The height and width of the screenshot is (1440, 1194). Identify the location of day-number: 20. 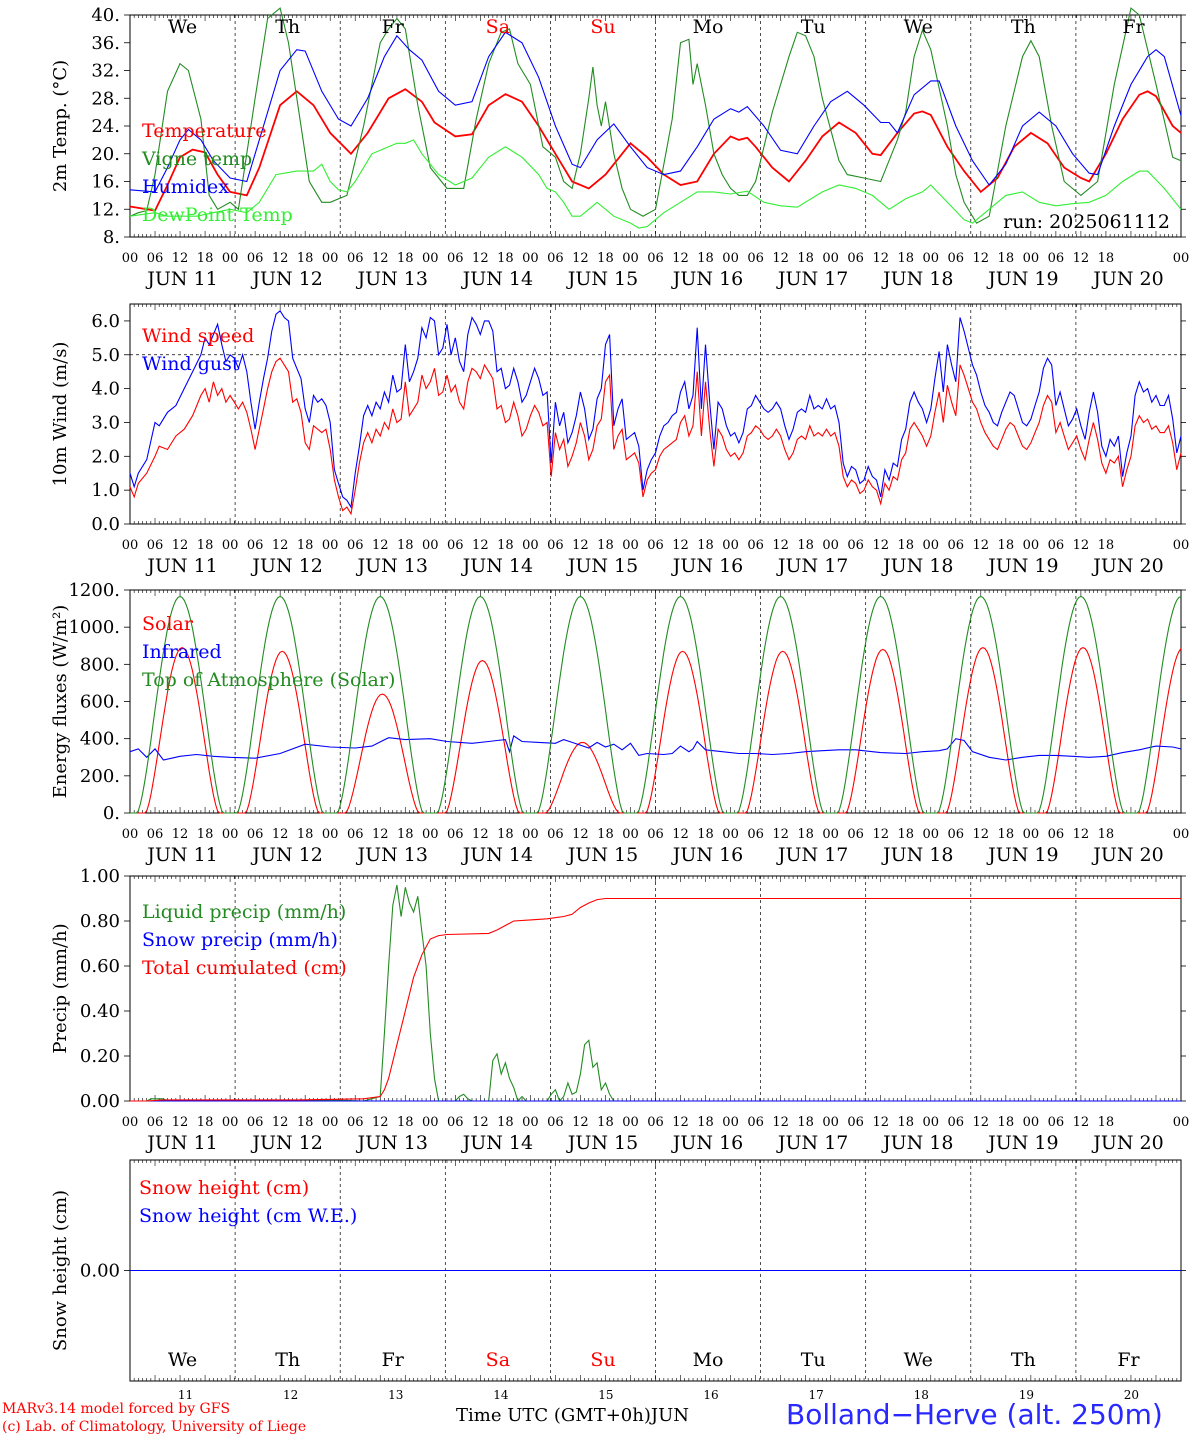
(1131, 1395).